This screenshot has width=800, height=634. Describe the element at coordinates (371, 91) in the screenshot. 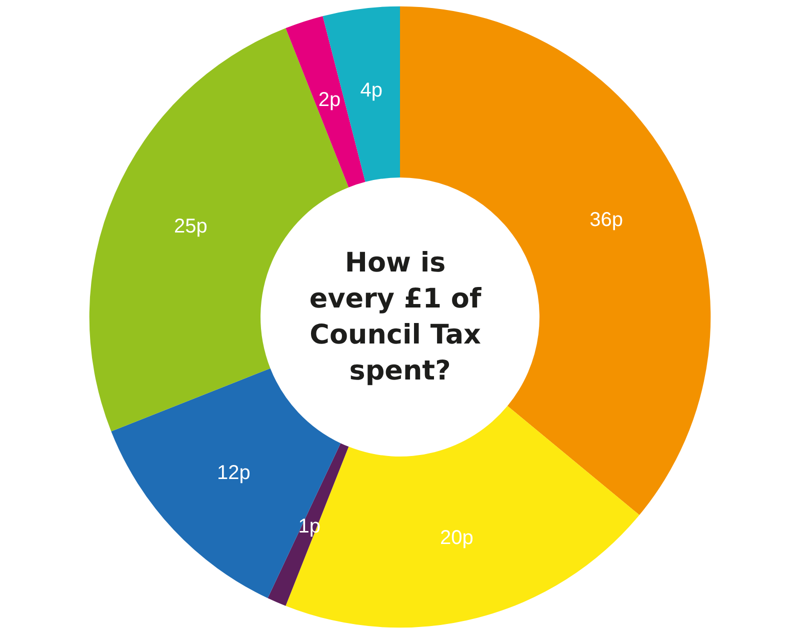

I see `data-label: 4p` at that location.